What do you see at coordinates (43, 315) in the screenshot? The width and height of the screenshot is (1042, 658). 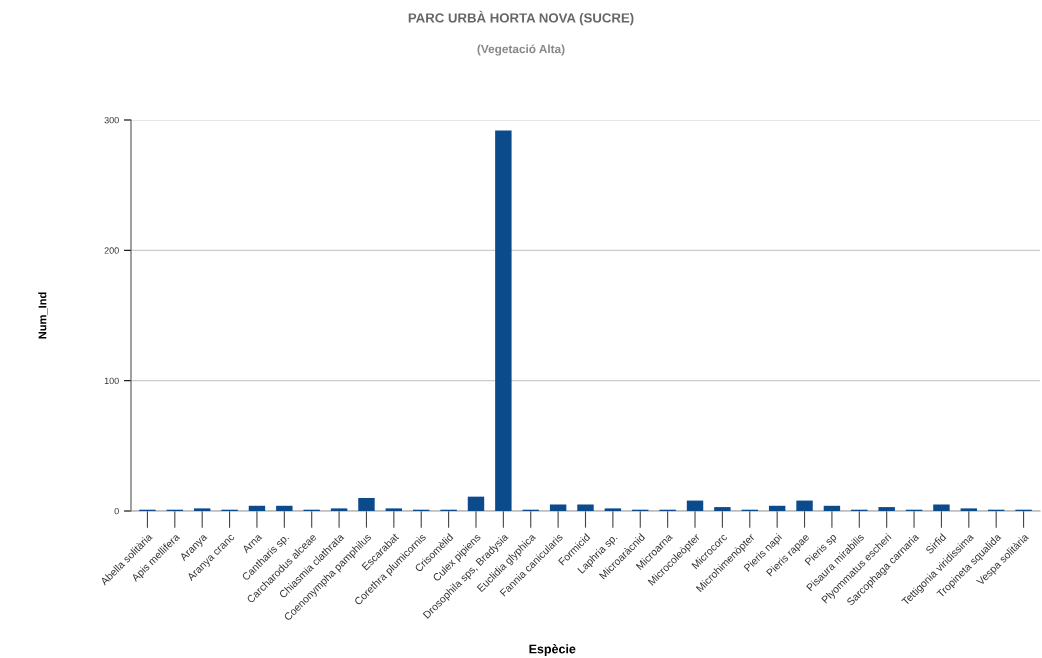 I see `y-axis-title: Num_Ind` at bounding box center [43, 315].